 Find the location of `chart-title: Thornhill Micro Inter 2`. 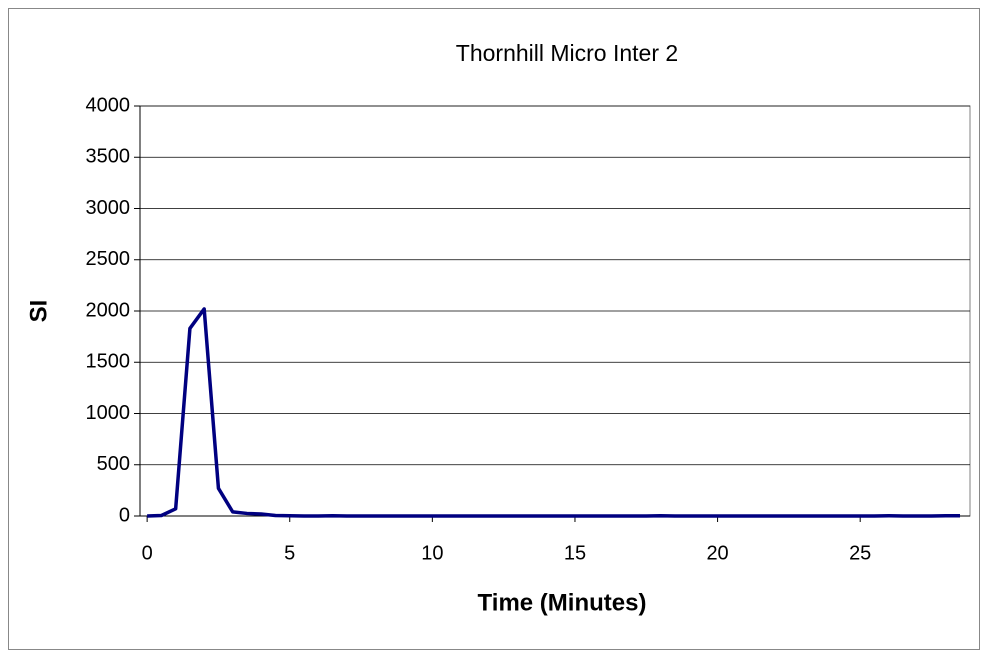

chart-title: Thornhill Micro Inter 2 is located at coordinates (567, 53).